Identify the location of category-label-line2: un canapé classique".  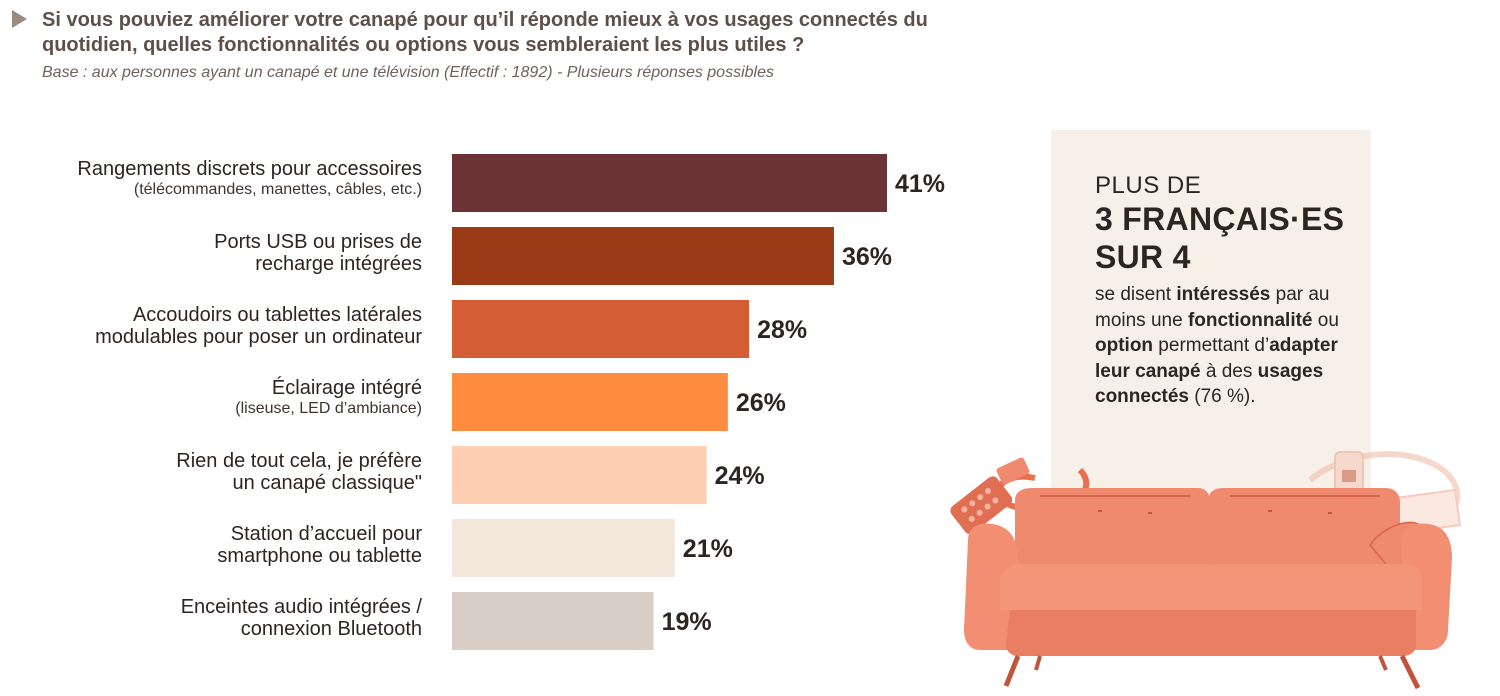
(327, 483).